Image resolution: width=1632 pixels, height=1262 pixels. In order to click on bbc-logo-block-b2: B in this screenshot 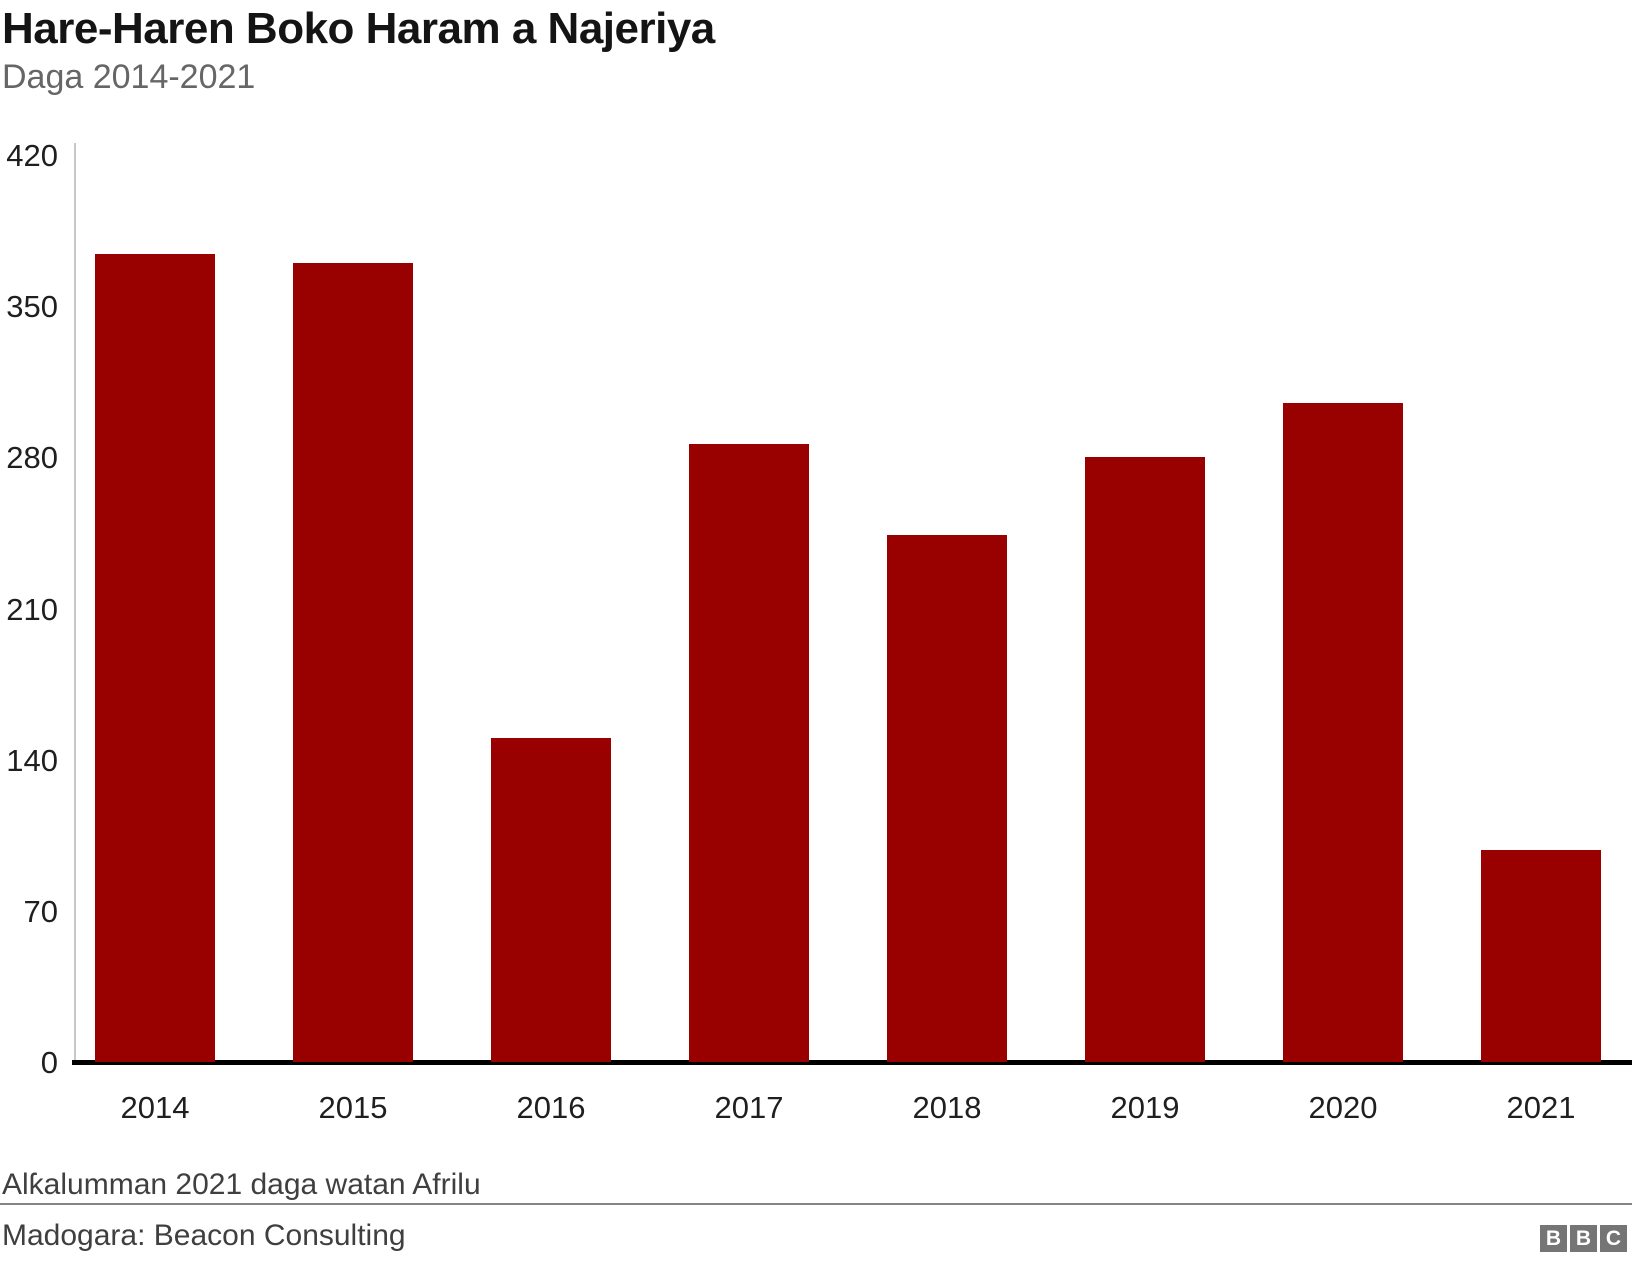, I will do `click(1583, 1238)`.